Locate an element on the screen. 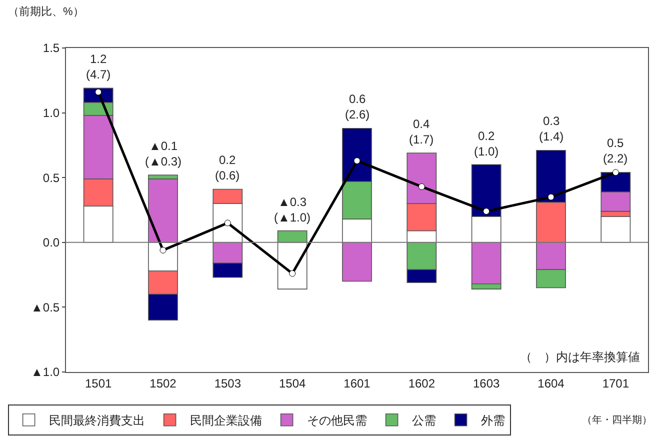  annotation: 0.5 (2.2) is located at coordinates (615, 151).